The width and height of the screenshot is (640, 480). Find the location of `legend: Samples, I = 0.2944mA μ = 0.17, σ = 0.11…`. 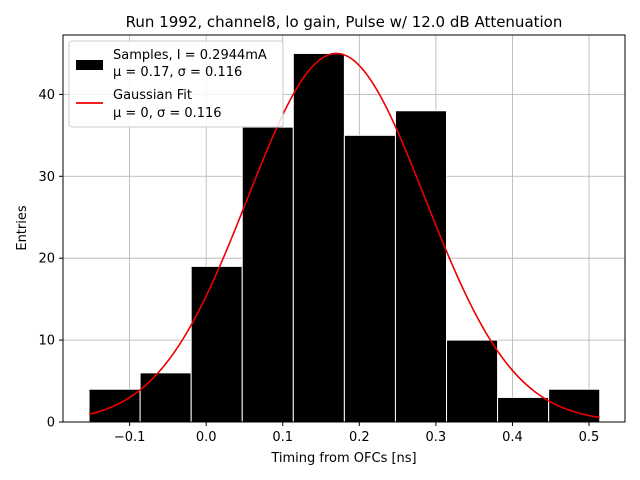

legend: Samples, I = 0.2944mA μ = 0.17, σ = 0.11… is located at coordinates (176, 84).